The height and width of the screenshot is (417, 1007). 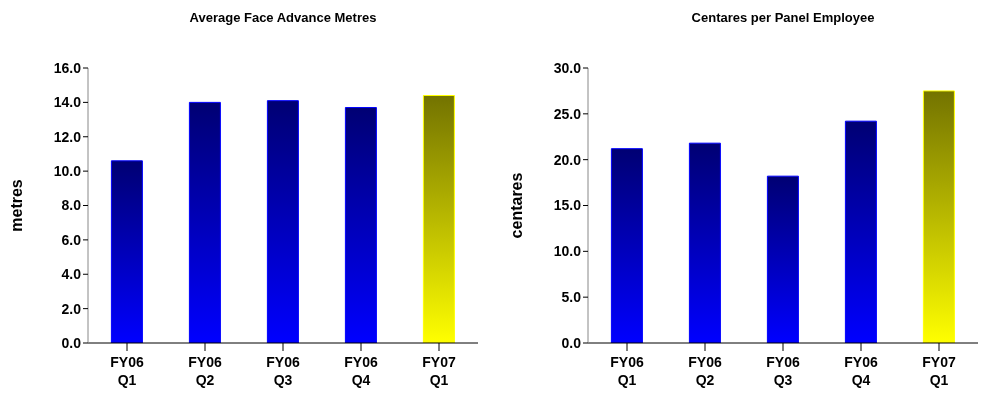 What do you see at coordinates (71, 205) in the screenshot?
I see `y-tick-label: 8.0` at bounding box center [71, 205].